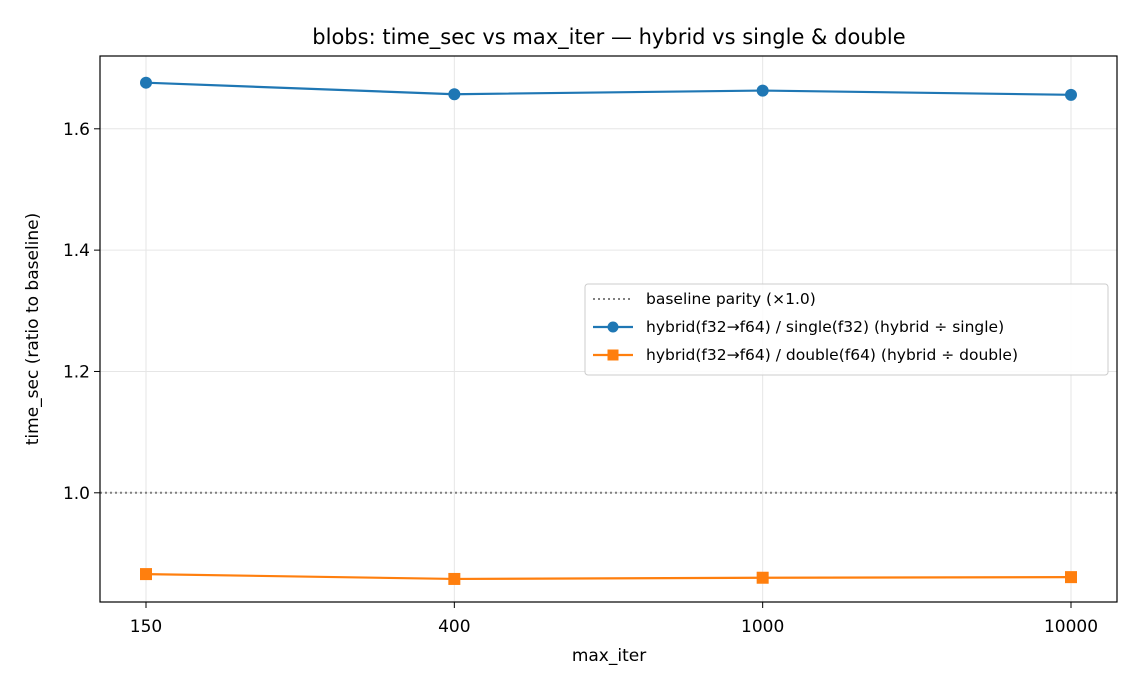 The height and width of the screenshot is (690, 1140). Describe the element at coordinates (33, 329) in the screenshot. I see `y-axis-label: time_sec (ratio to baseline)` at that location.